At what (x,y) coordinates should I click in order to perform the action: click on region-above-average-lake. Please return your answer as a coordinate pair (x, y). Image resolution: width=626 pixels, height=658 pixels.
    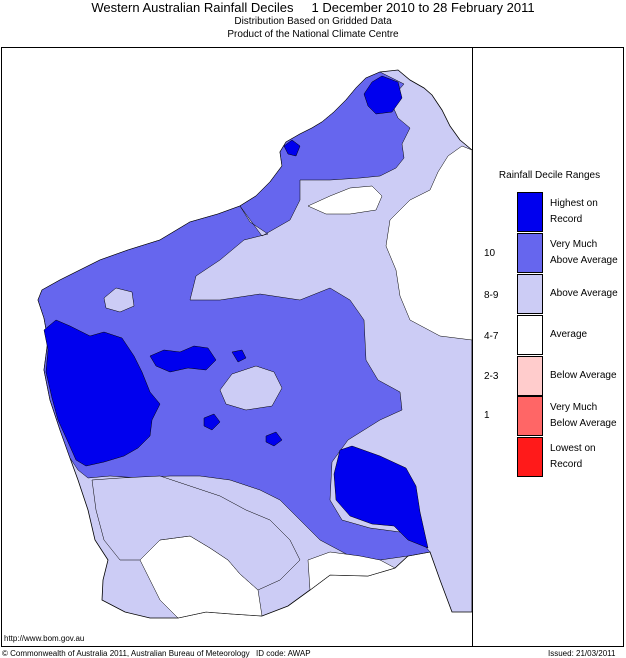
    Looking at the image, I should click on (251, 388).